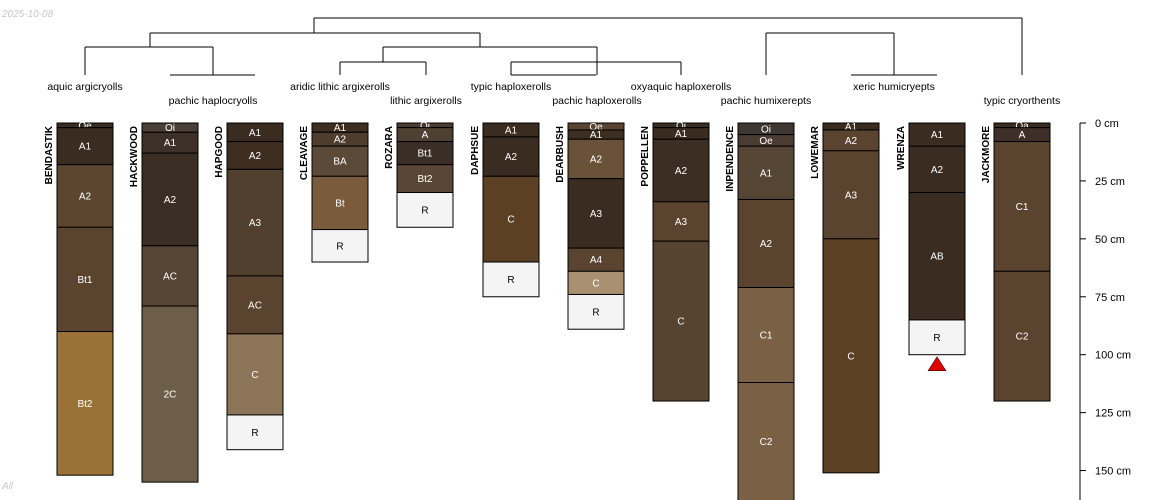 The image size is (1150, 500). Describe the element at coordinates (219, 152) in the screenshot. I see `profile-name: HAPGOOD` at that location.